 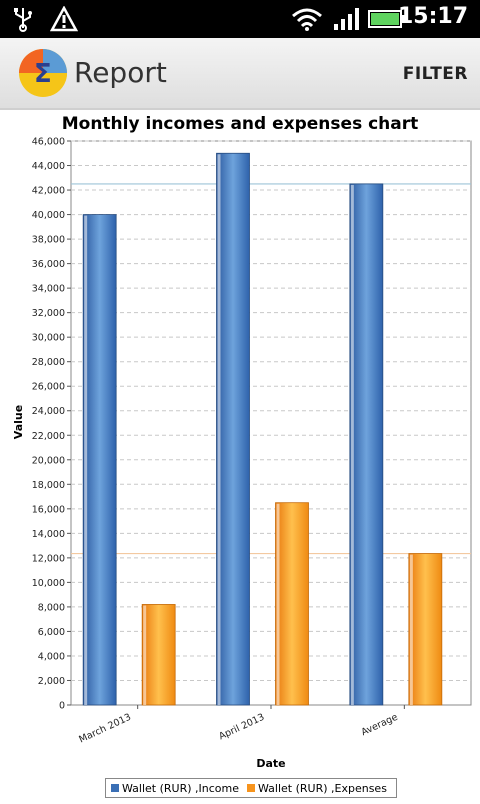 What do you see at coordinates (240, 74) in the screenshot?
I see `action-bar: Σ Report FILTER` at bounding box center [240, 74].